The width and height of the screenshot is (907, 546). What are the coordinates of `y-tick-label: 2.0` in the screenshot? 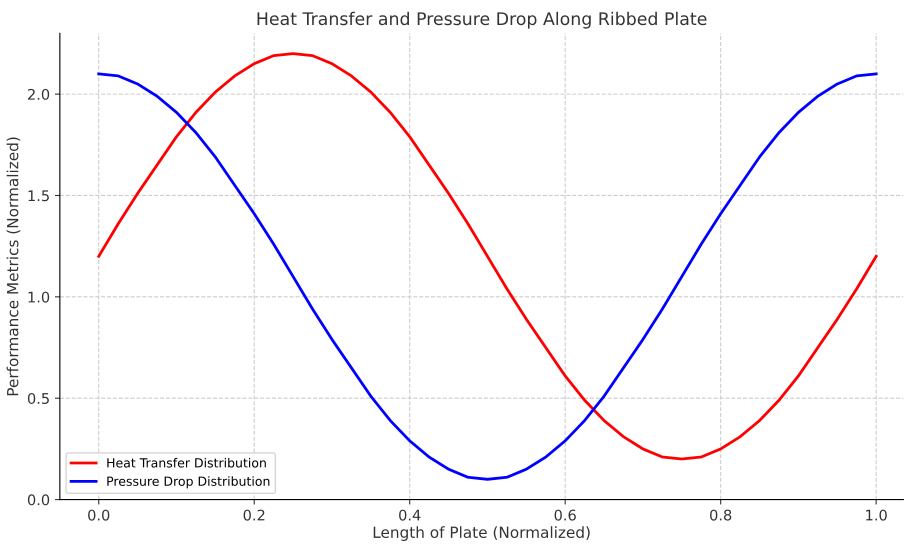 It's located at (39, 94).